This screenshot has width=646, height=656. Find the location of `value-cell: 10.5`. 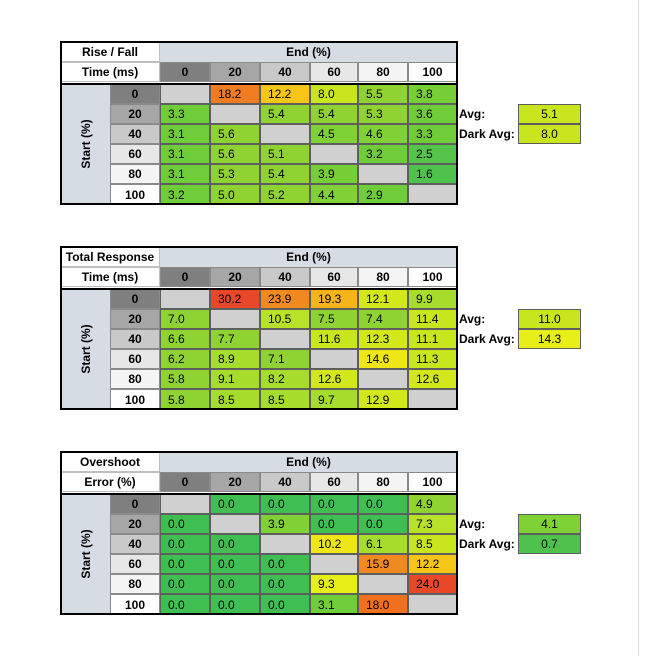

value-cell: 10.5 is located at coordinates (285, 319).